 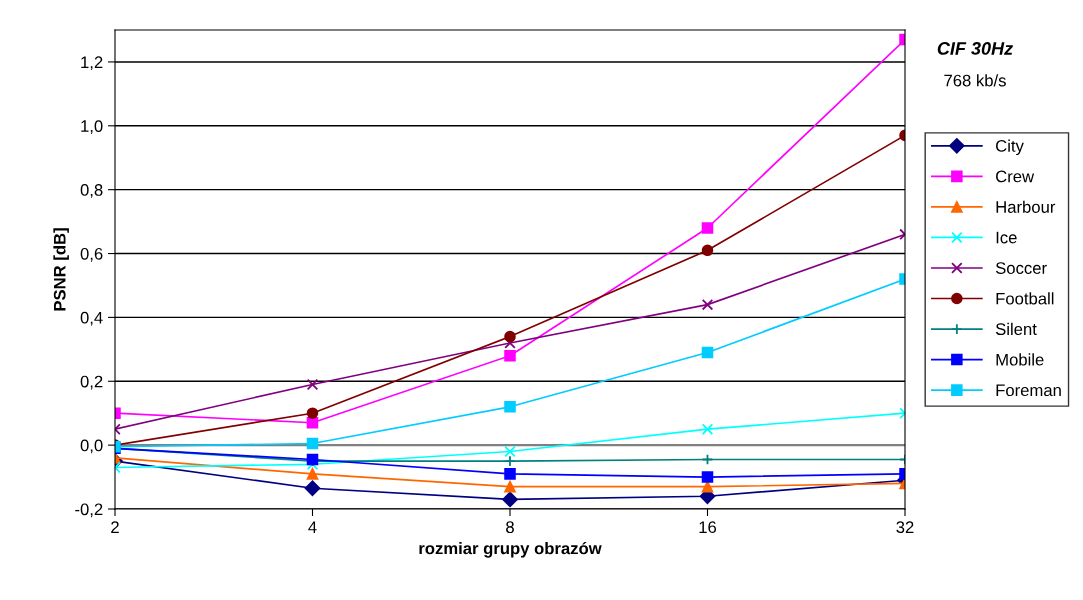 I want to click on x-tick-label: 4, so click(x=312, y=527).